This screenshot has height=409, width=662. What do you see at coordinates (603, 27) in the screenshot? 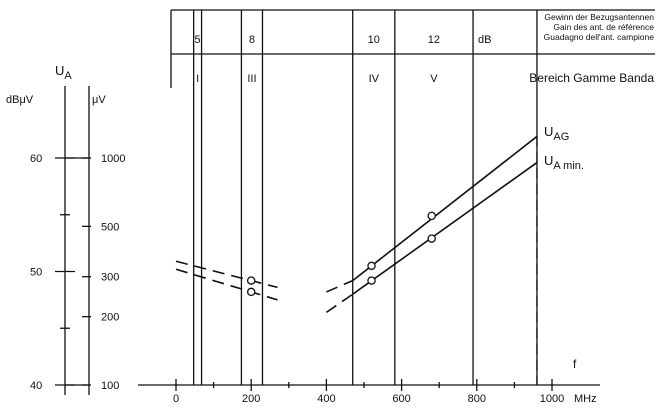
I see `gain-header-line: Gain des ant. de référence` at bounding box center [603, 27].